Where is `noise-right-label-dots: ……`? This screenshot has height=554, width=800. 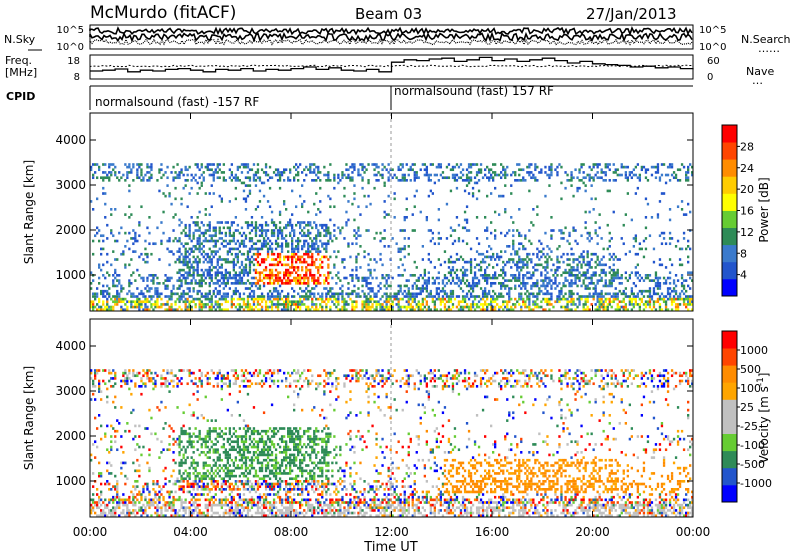
noise-right-label-dots: …… is located at coordinates (769, 48).